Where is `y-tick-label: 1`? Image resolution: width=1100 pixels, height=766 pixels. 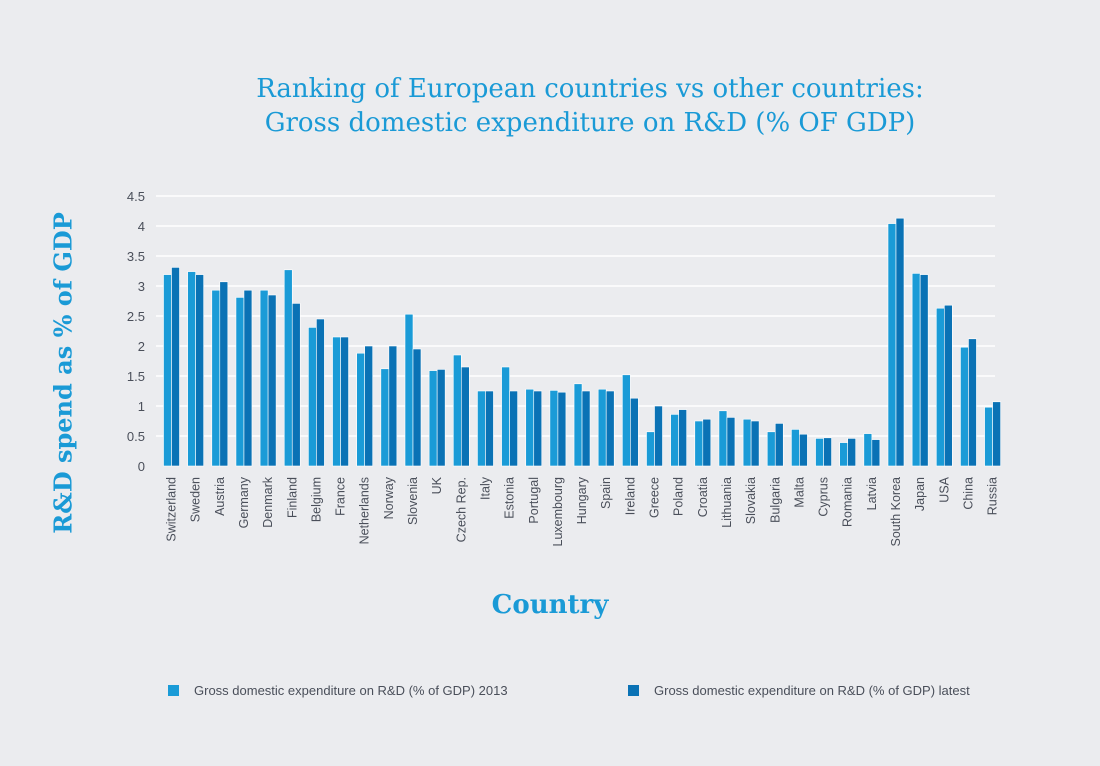
y-tick-label: 1 is located at coordinates (141, 406).